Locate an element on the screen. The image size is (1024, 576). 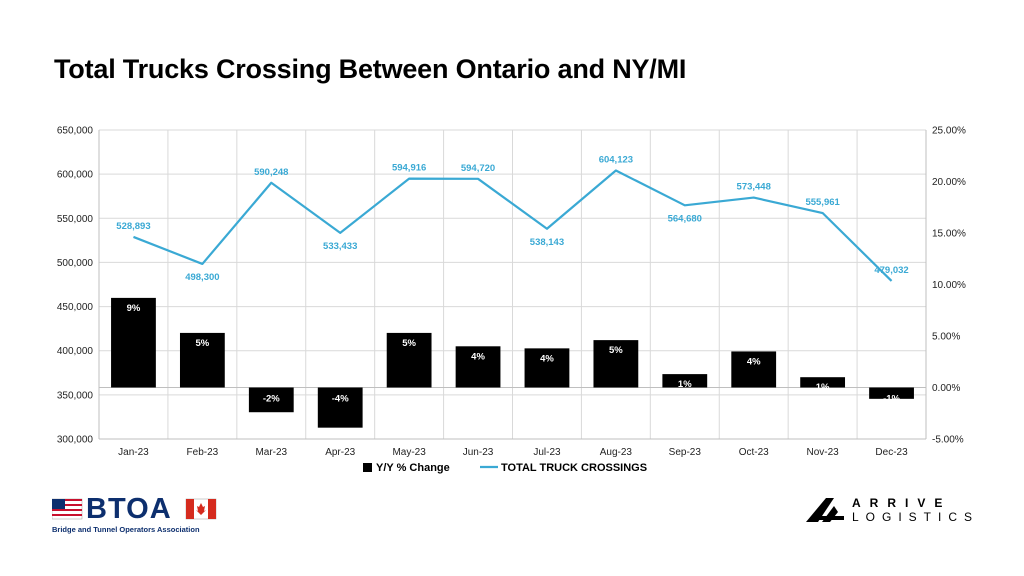
y-left-tick-label: 450,000 is located at coordinates (75, 307).